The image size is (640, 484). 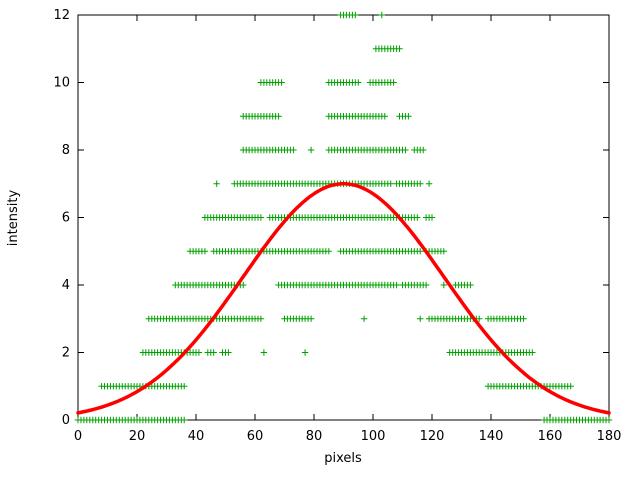 I want to click on x-tick-label: 0, so click(x=78, y=436).